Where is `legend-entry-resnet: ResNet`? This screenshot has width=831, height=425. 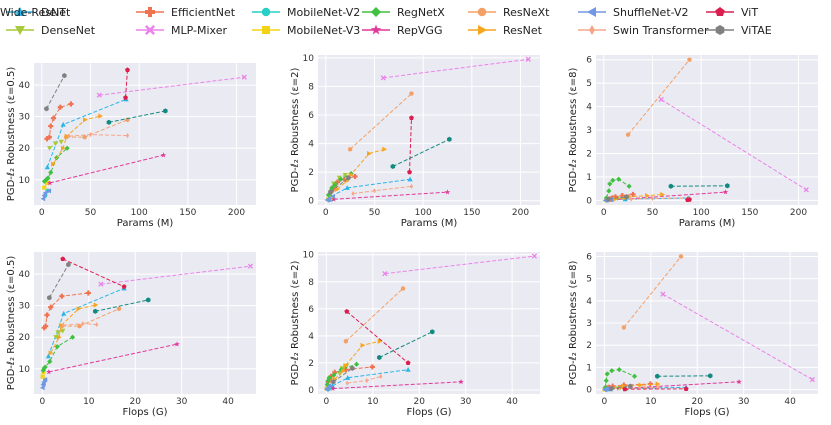 legend-entry-resnet: ResNet is located at coordinates (505, 30).